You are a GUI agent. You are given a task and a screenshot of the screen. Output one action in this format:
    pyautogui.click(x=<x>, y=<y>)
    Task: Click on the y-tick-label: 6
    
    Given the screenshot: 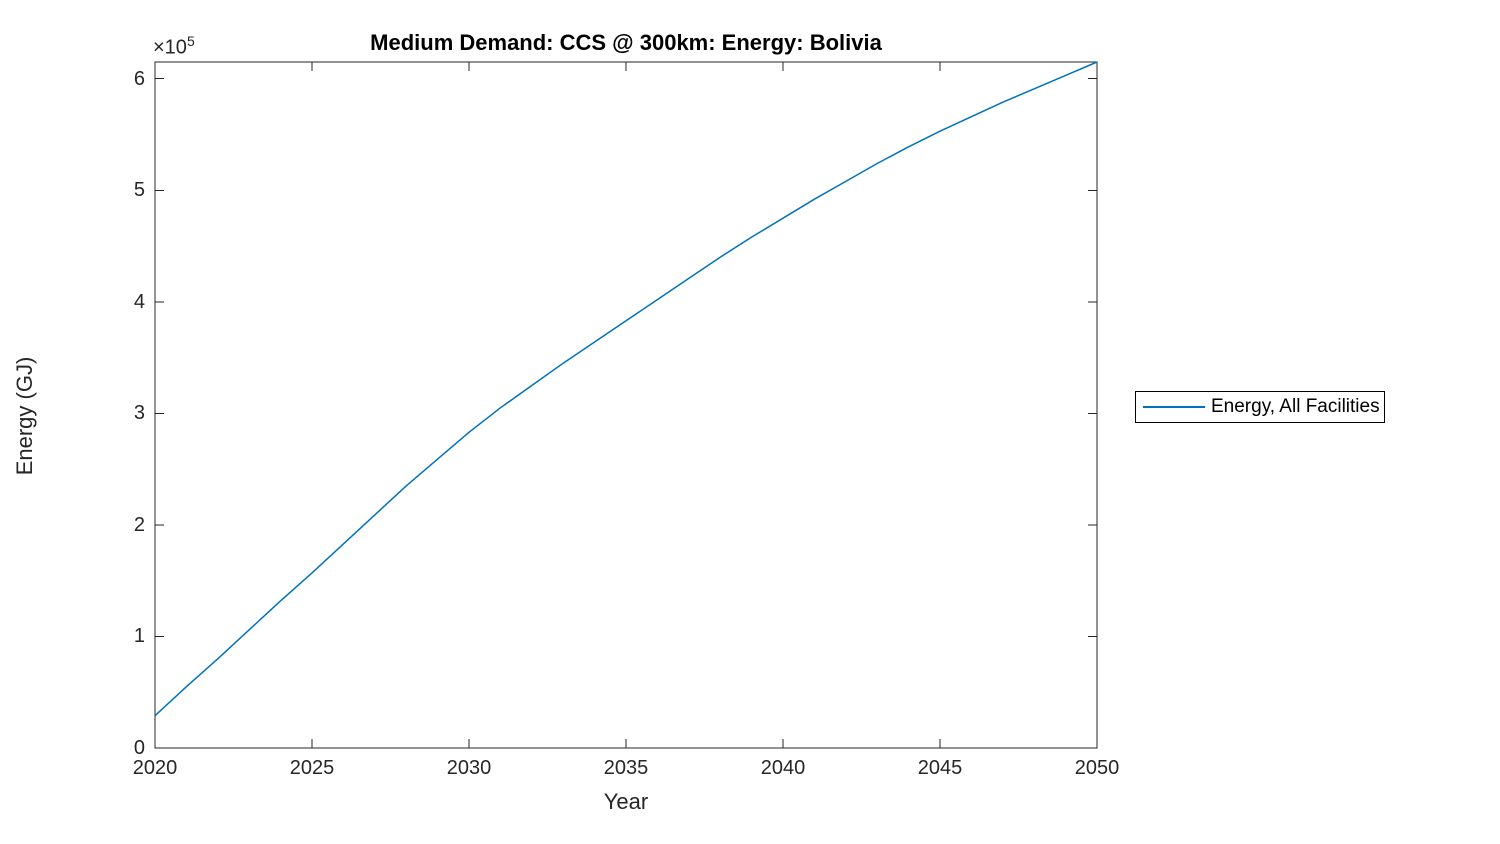 What is the action you would take?
    pyautogui.click(x=139, y=78)
    